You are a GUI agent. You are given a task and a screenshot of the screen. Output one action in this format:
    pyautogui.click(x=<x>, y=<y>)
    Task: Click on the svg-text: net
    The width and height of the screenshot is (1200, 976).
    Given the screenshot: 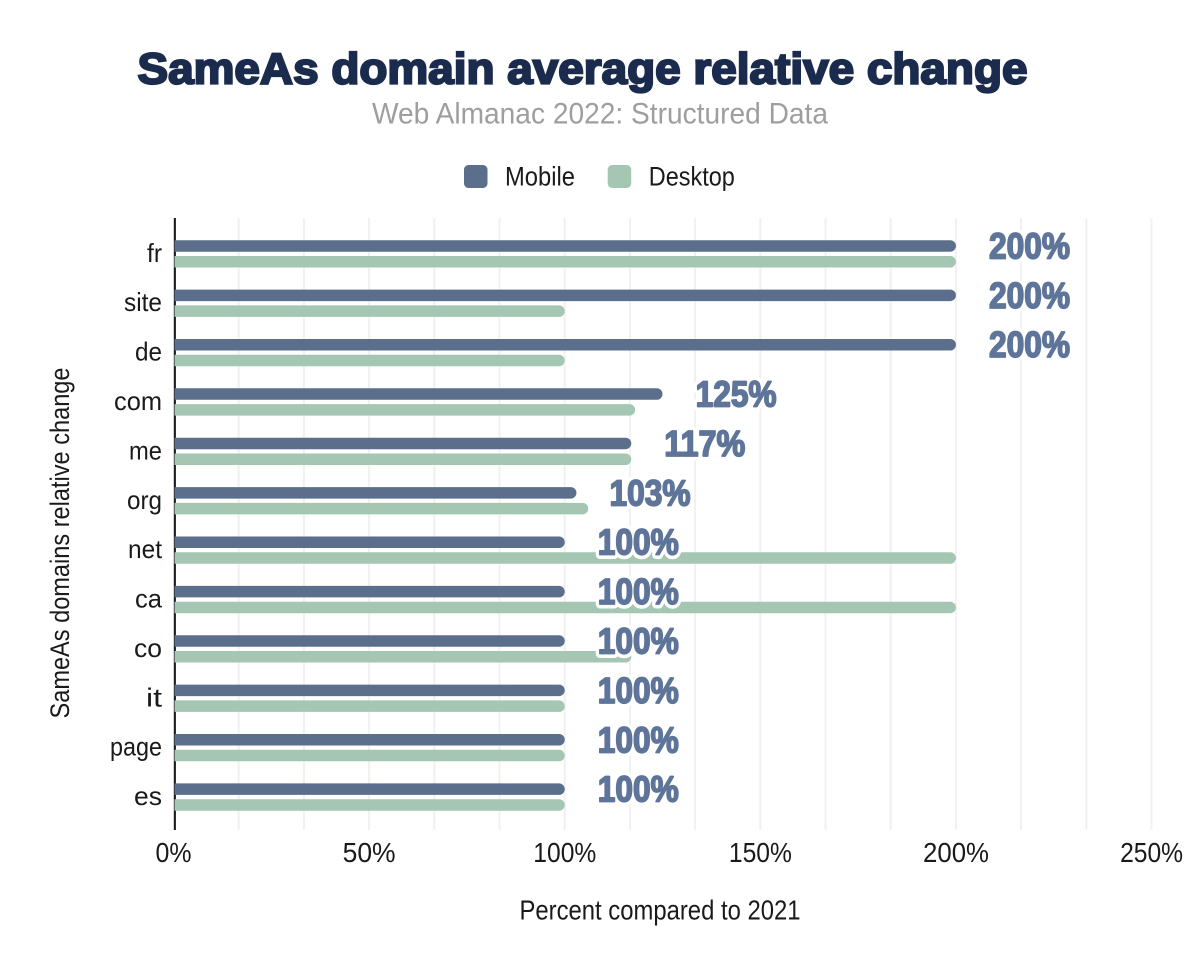 What is the action you would take?
    pyautogui.click(x=145, y=549)
    